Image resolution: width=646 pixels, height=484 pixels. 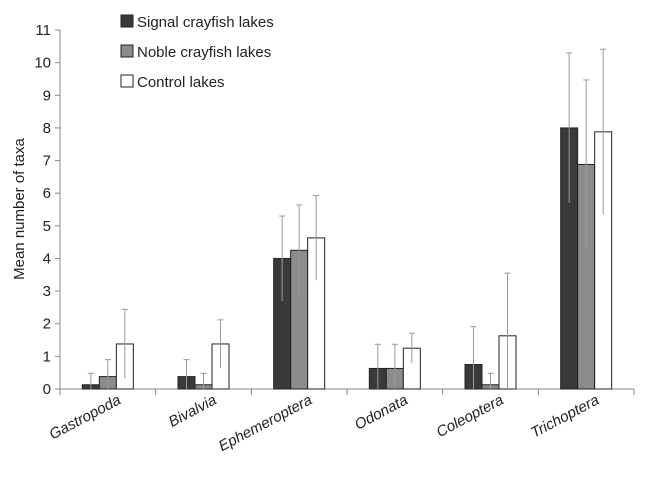 I want to click on x-tick-label: Gastropoda, so click(x=85, y=418).